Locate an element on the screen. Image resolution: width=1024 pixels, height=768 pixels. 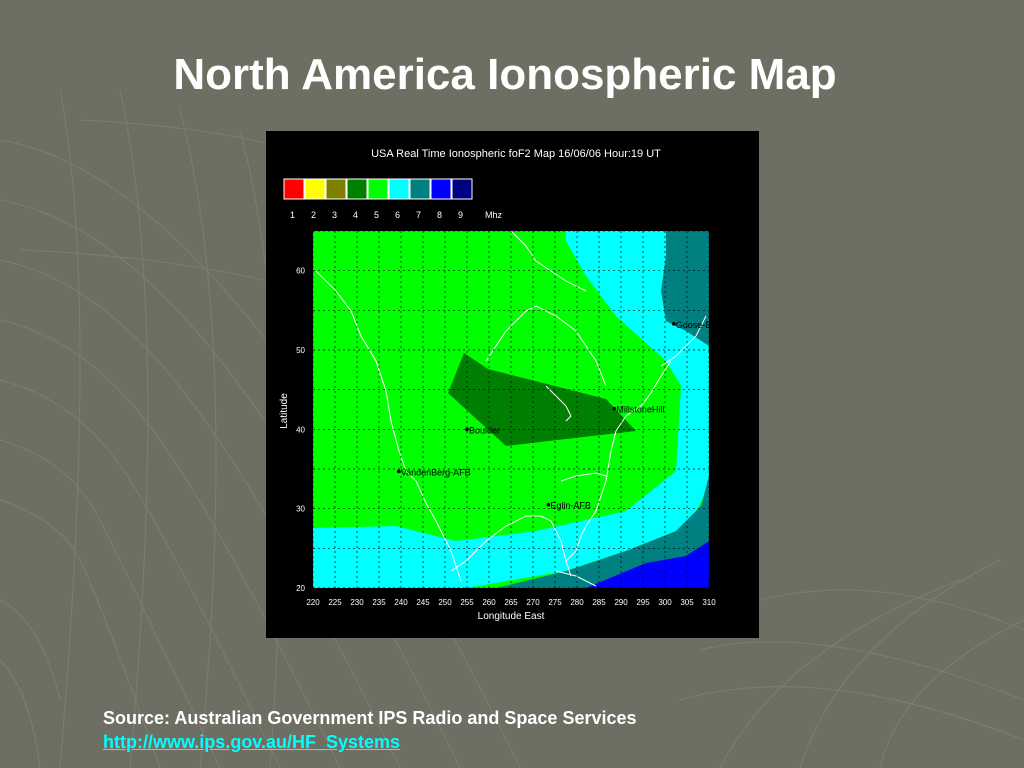
x-tick-label: 235 is located at coordinates (379, 602).